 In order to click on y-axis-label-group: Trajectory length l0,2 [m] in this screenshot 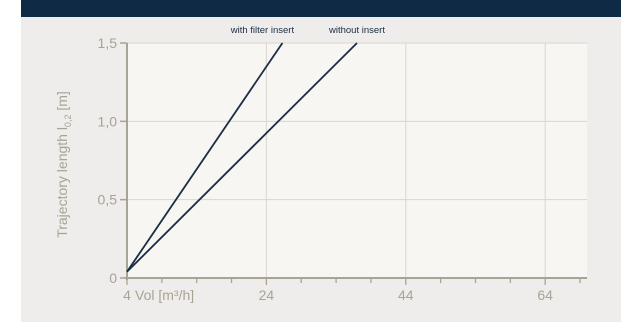, I will do `click(63, 164)`.